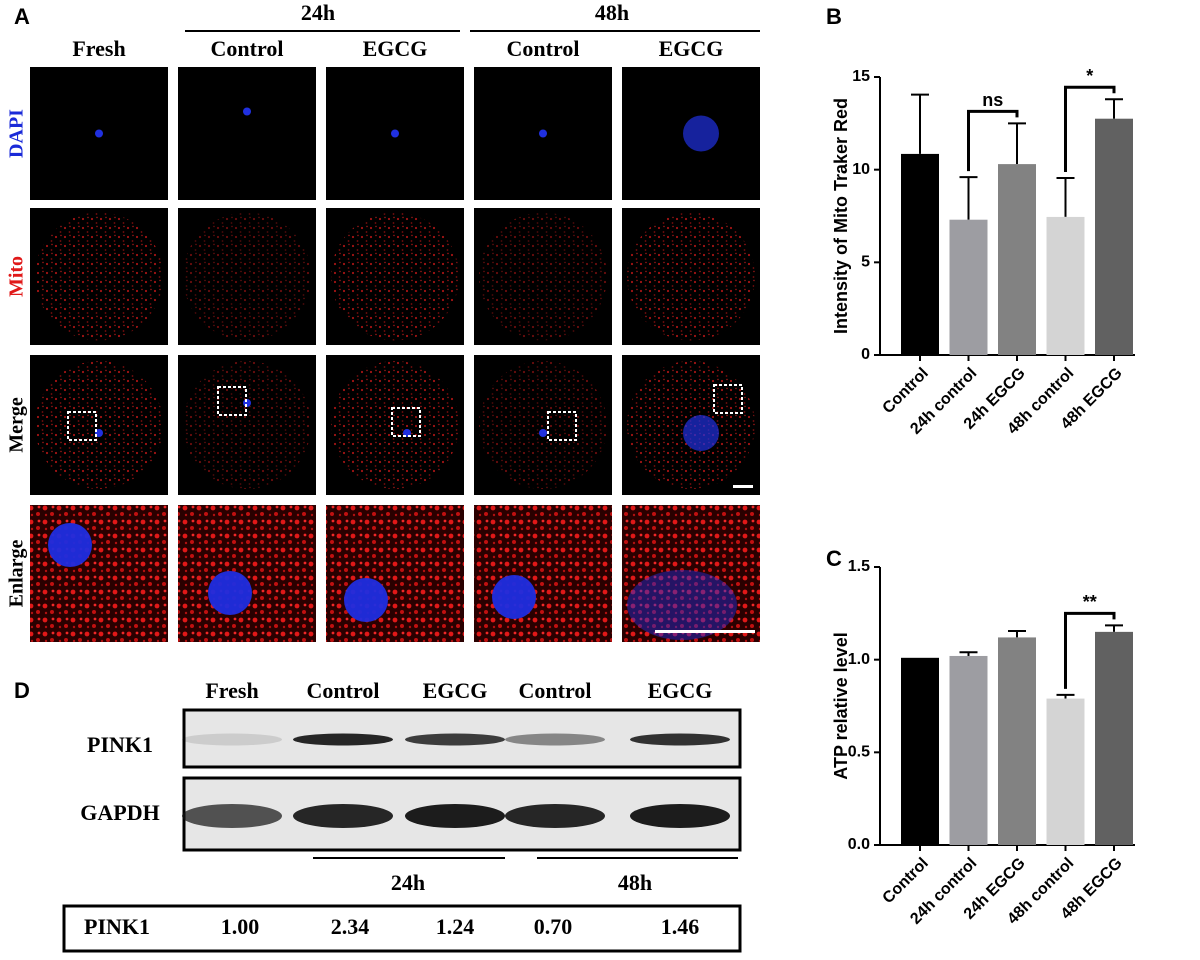 The height and width of the screenshot is (960, 1200). What do you see at coordinates (240, 926) in the screenshot?
I see `table-cell: 1.00` at bounding box center [240, 926].